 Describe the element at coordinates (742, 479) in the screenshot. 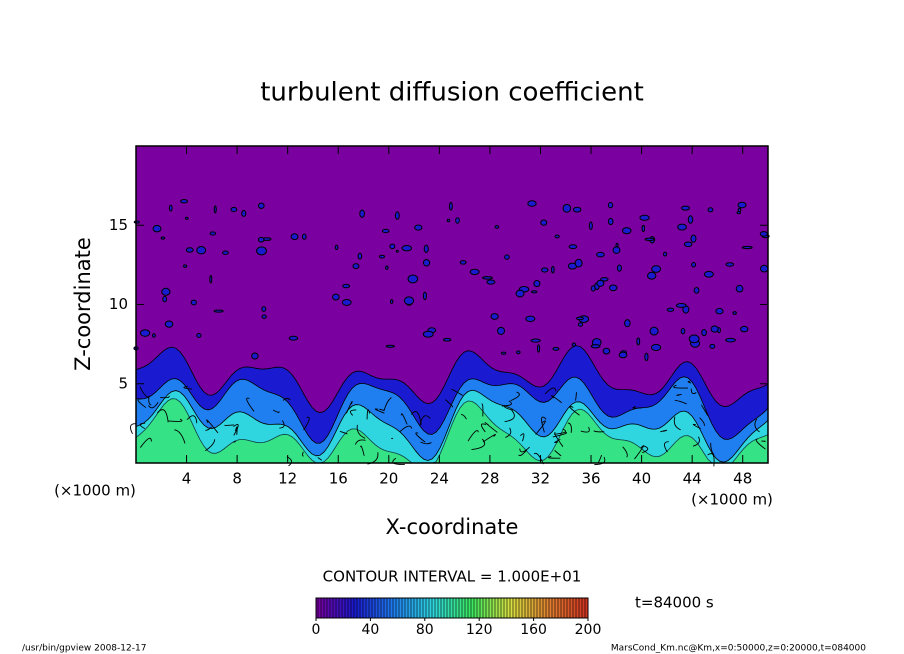

I see `x-tick-label: 48` at that location.